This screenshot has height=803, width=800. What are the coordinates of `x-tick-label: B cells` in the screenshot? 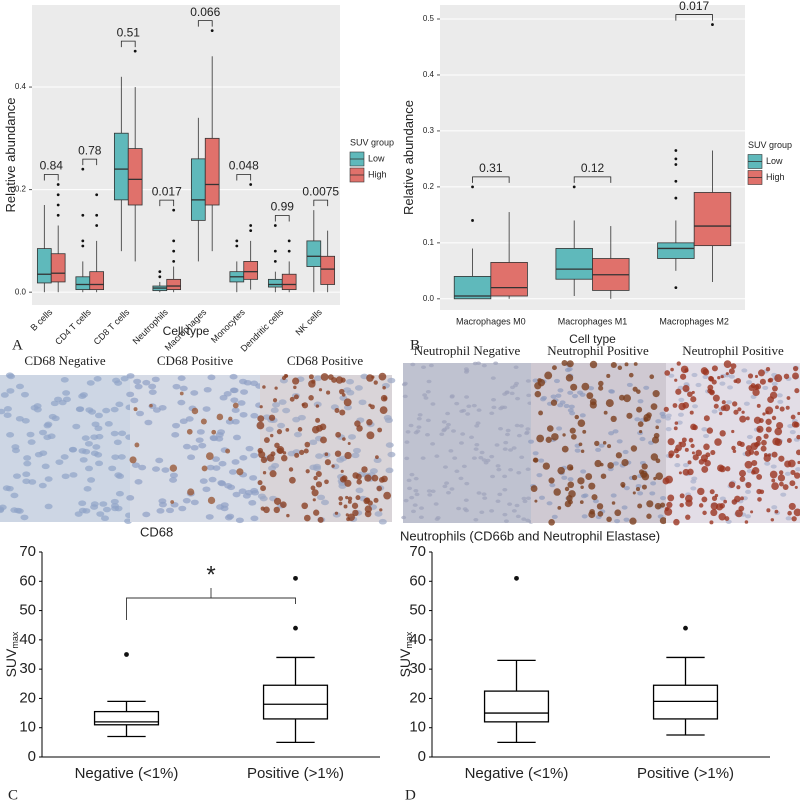 It's located at (42, 320).